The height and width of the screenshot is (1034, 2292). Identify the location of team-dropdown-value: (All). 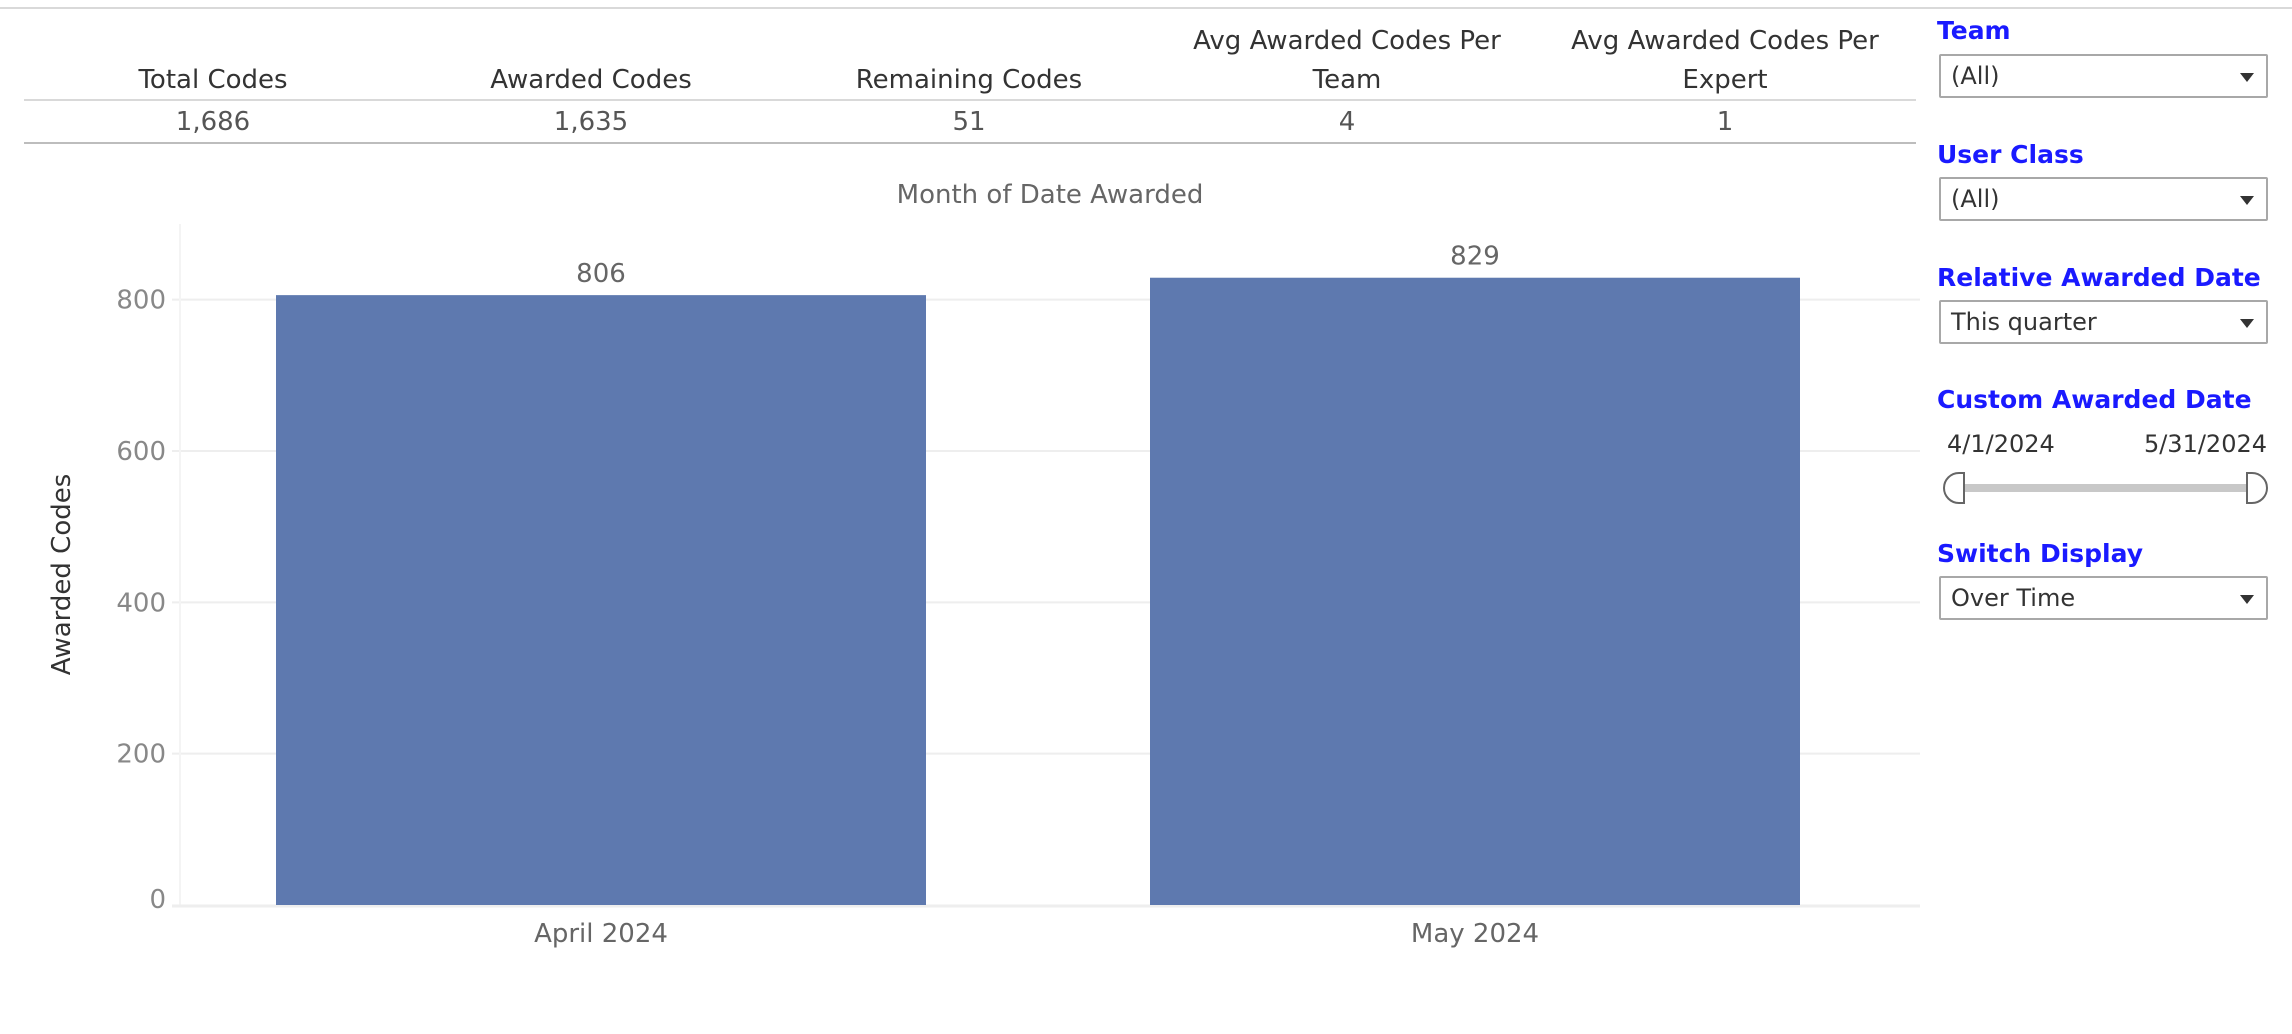
(1975, 76).